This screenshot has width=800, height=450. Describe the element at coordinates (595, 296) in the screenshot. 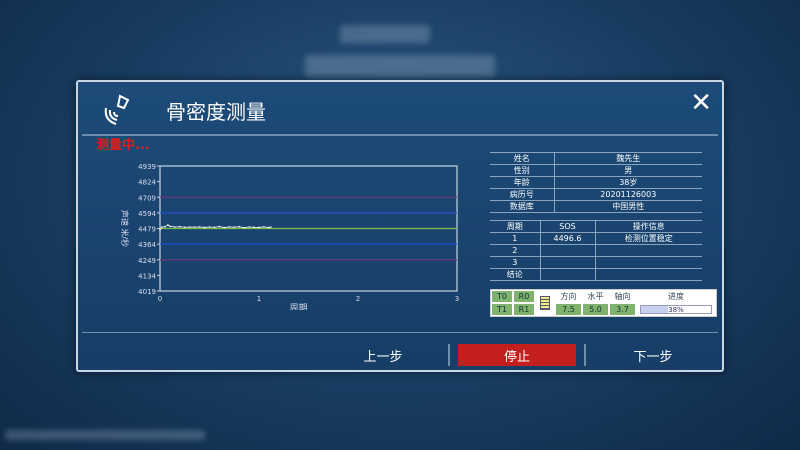

I see `direction-label: 水平` at that location.